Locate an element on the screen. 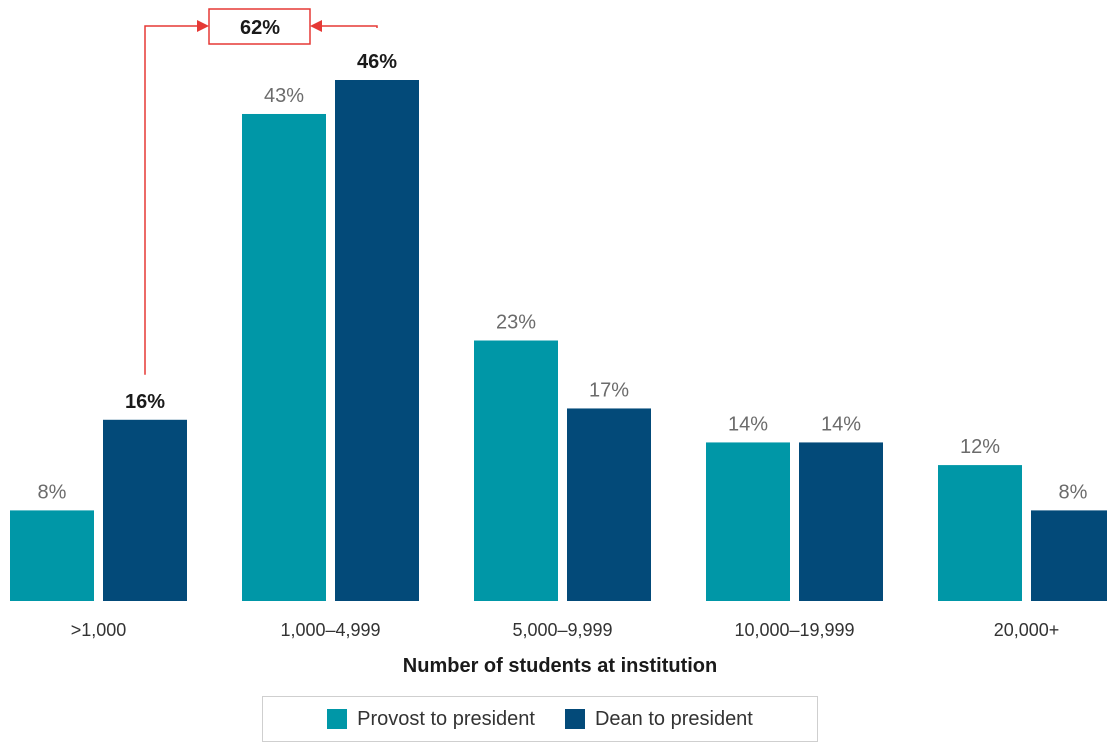 Image resolution: width=1107 pixels, height=744 pixels. legend-item-provost: Provost to president is located at coordinates (431, 719).